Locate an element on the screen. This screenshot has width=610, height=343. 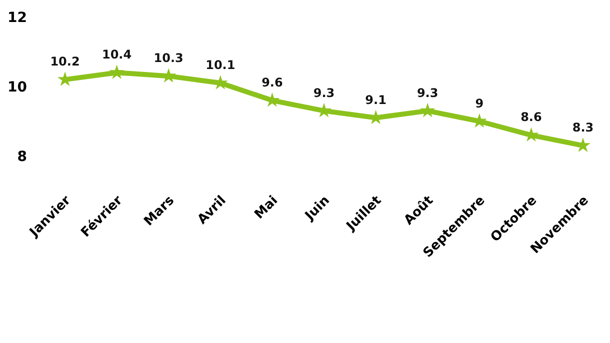
data-label: 10.1 is located at coordinates (221, 65).